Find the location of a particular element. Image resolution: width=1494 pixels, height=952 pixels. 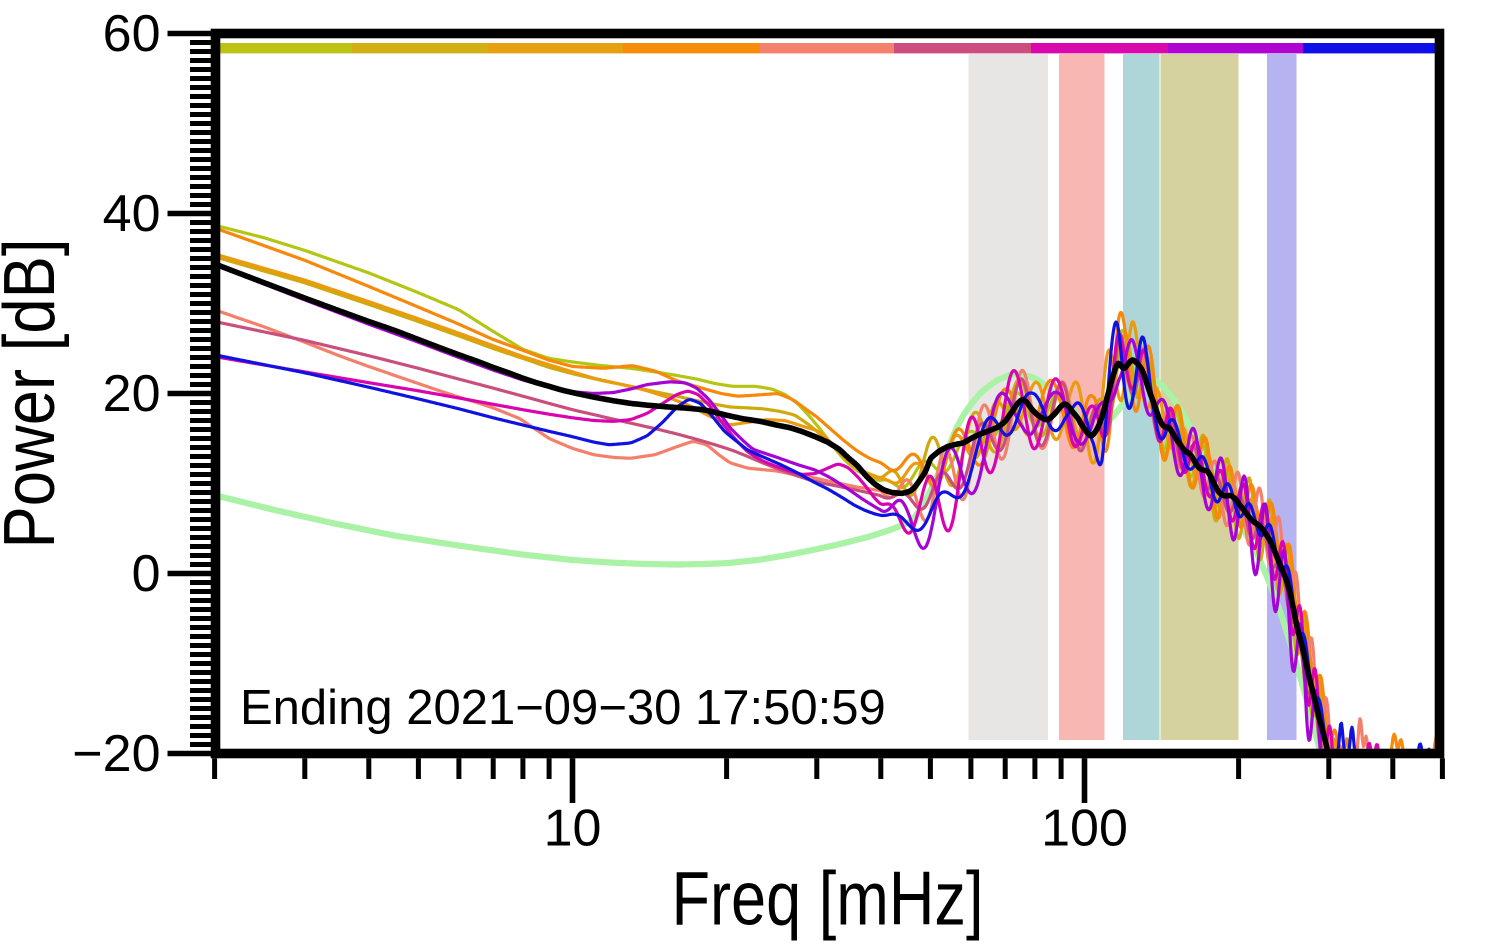

svg-text: 10 is located at coordinates (573, 829).